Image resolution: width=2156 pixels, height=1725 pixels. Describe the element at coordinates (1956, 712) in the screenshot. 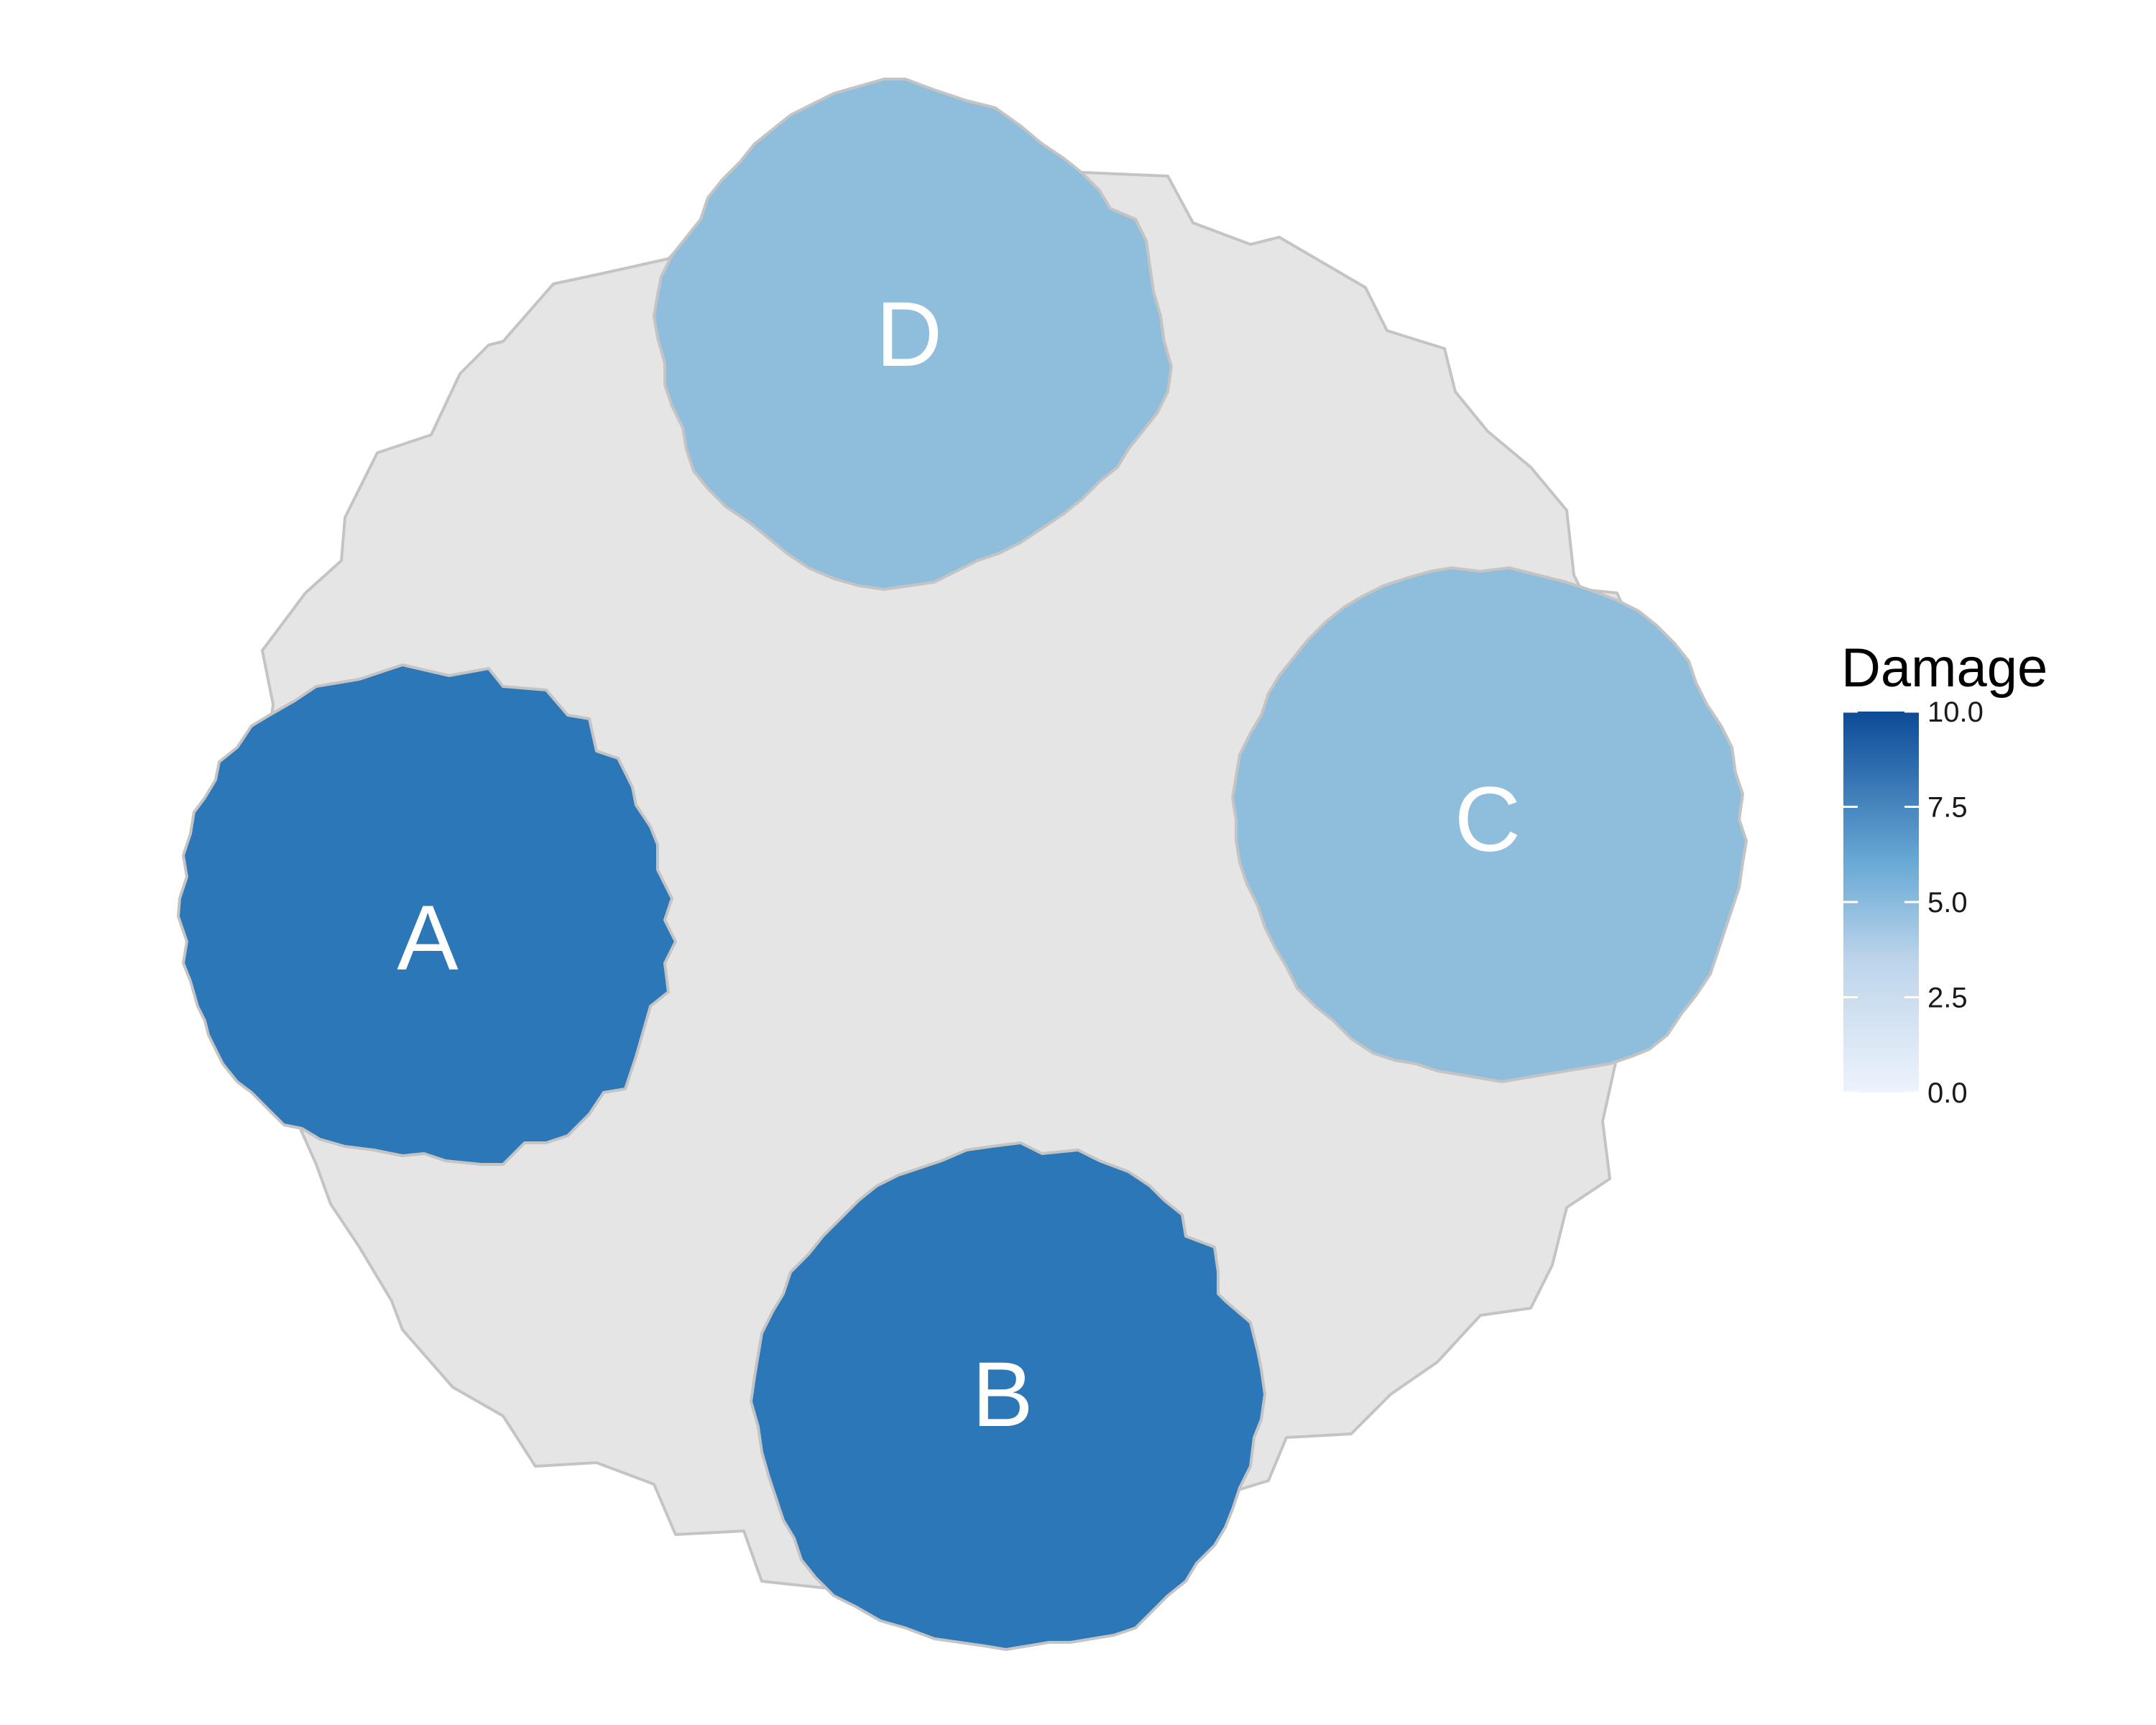

I see `legend-tick-label: 10.0` at that location.